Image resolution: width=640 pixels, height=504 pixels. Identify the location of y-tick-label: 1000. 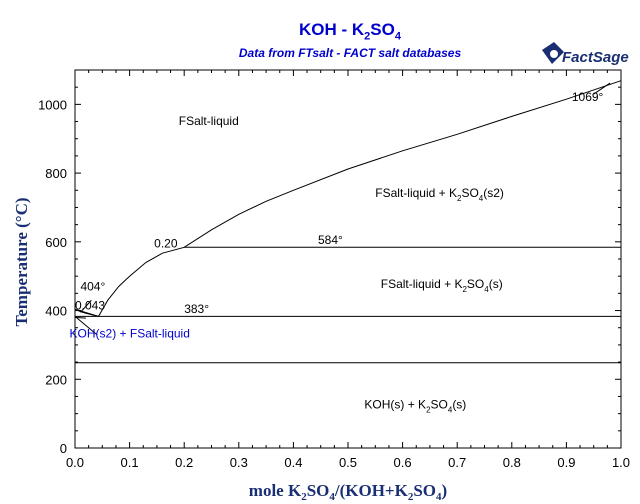
(52, 104).